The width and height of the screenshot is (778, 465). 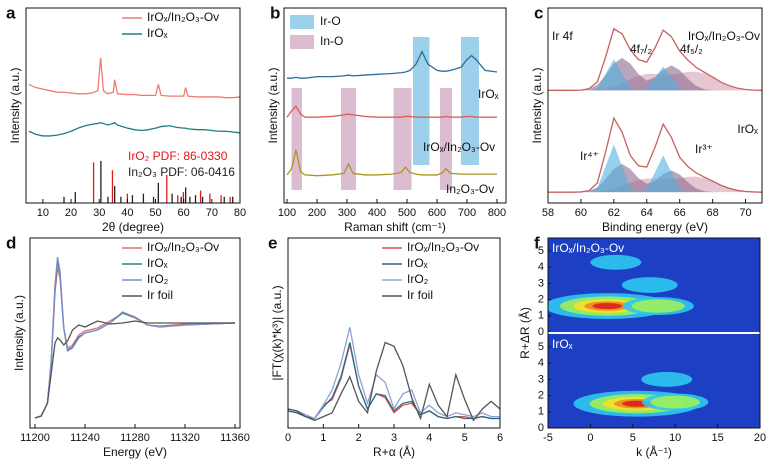 What do you see at coordinates (538, 12) in the screenshot?
I see `panel-label: c` at bounding box center [538, 12].